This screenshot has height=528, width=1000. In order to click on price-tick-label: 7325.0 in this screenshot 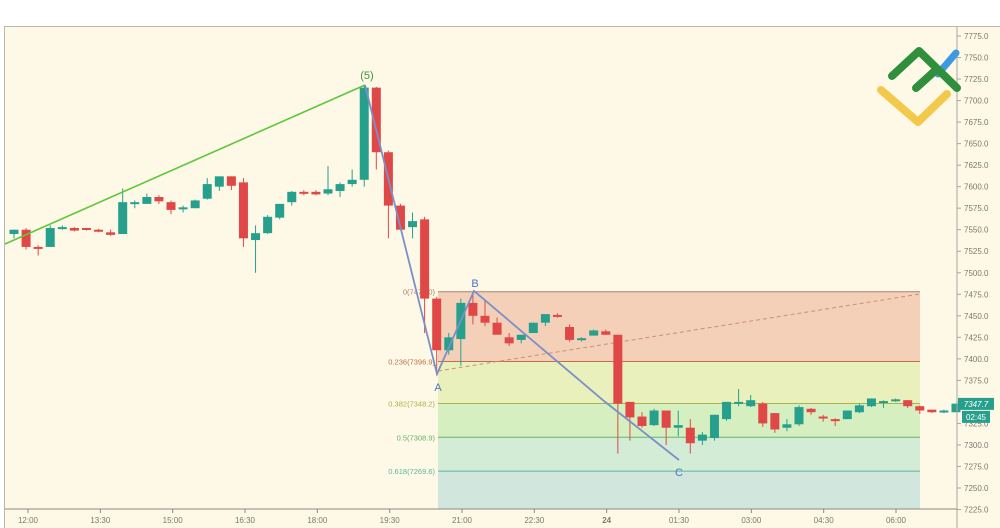, I will do `click(976, 423)`.